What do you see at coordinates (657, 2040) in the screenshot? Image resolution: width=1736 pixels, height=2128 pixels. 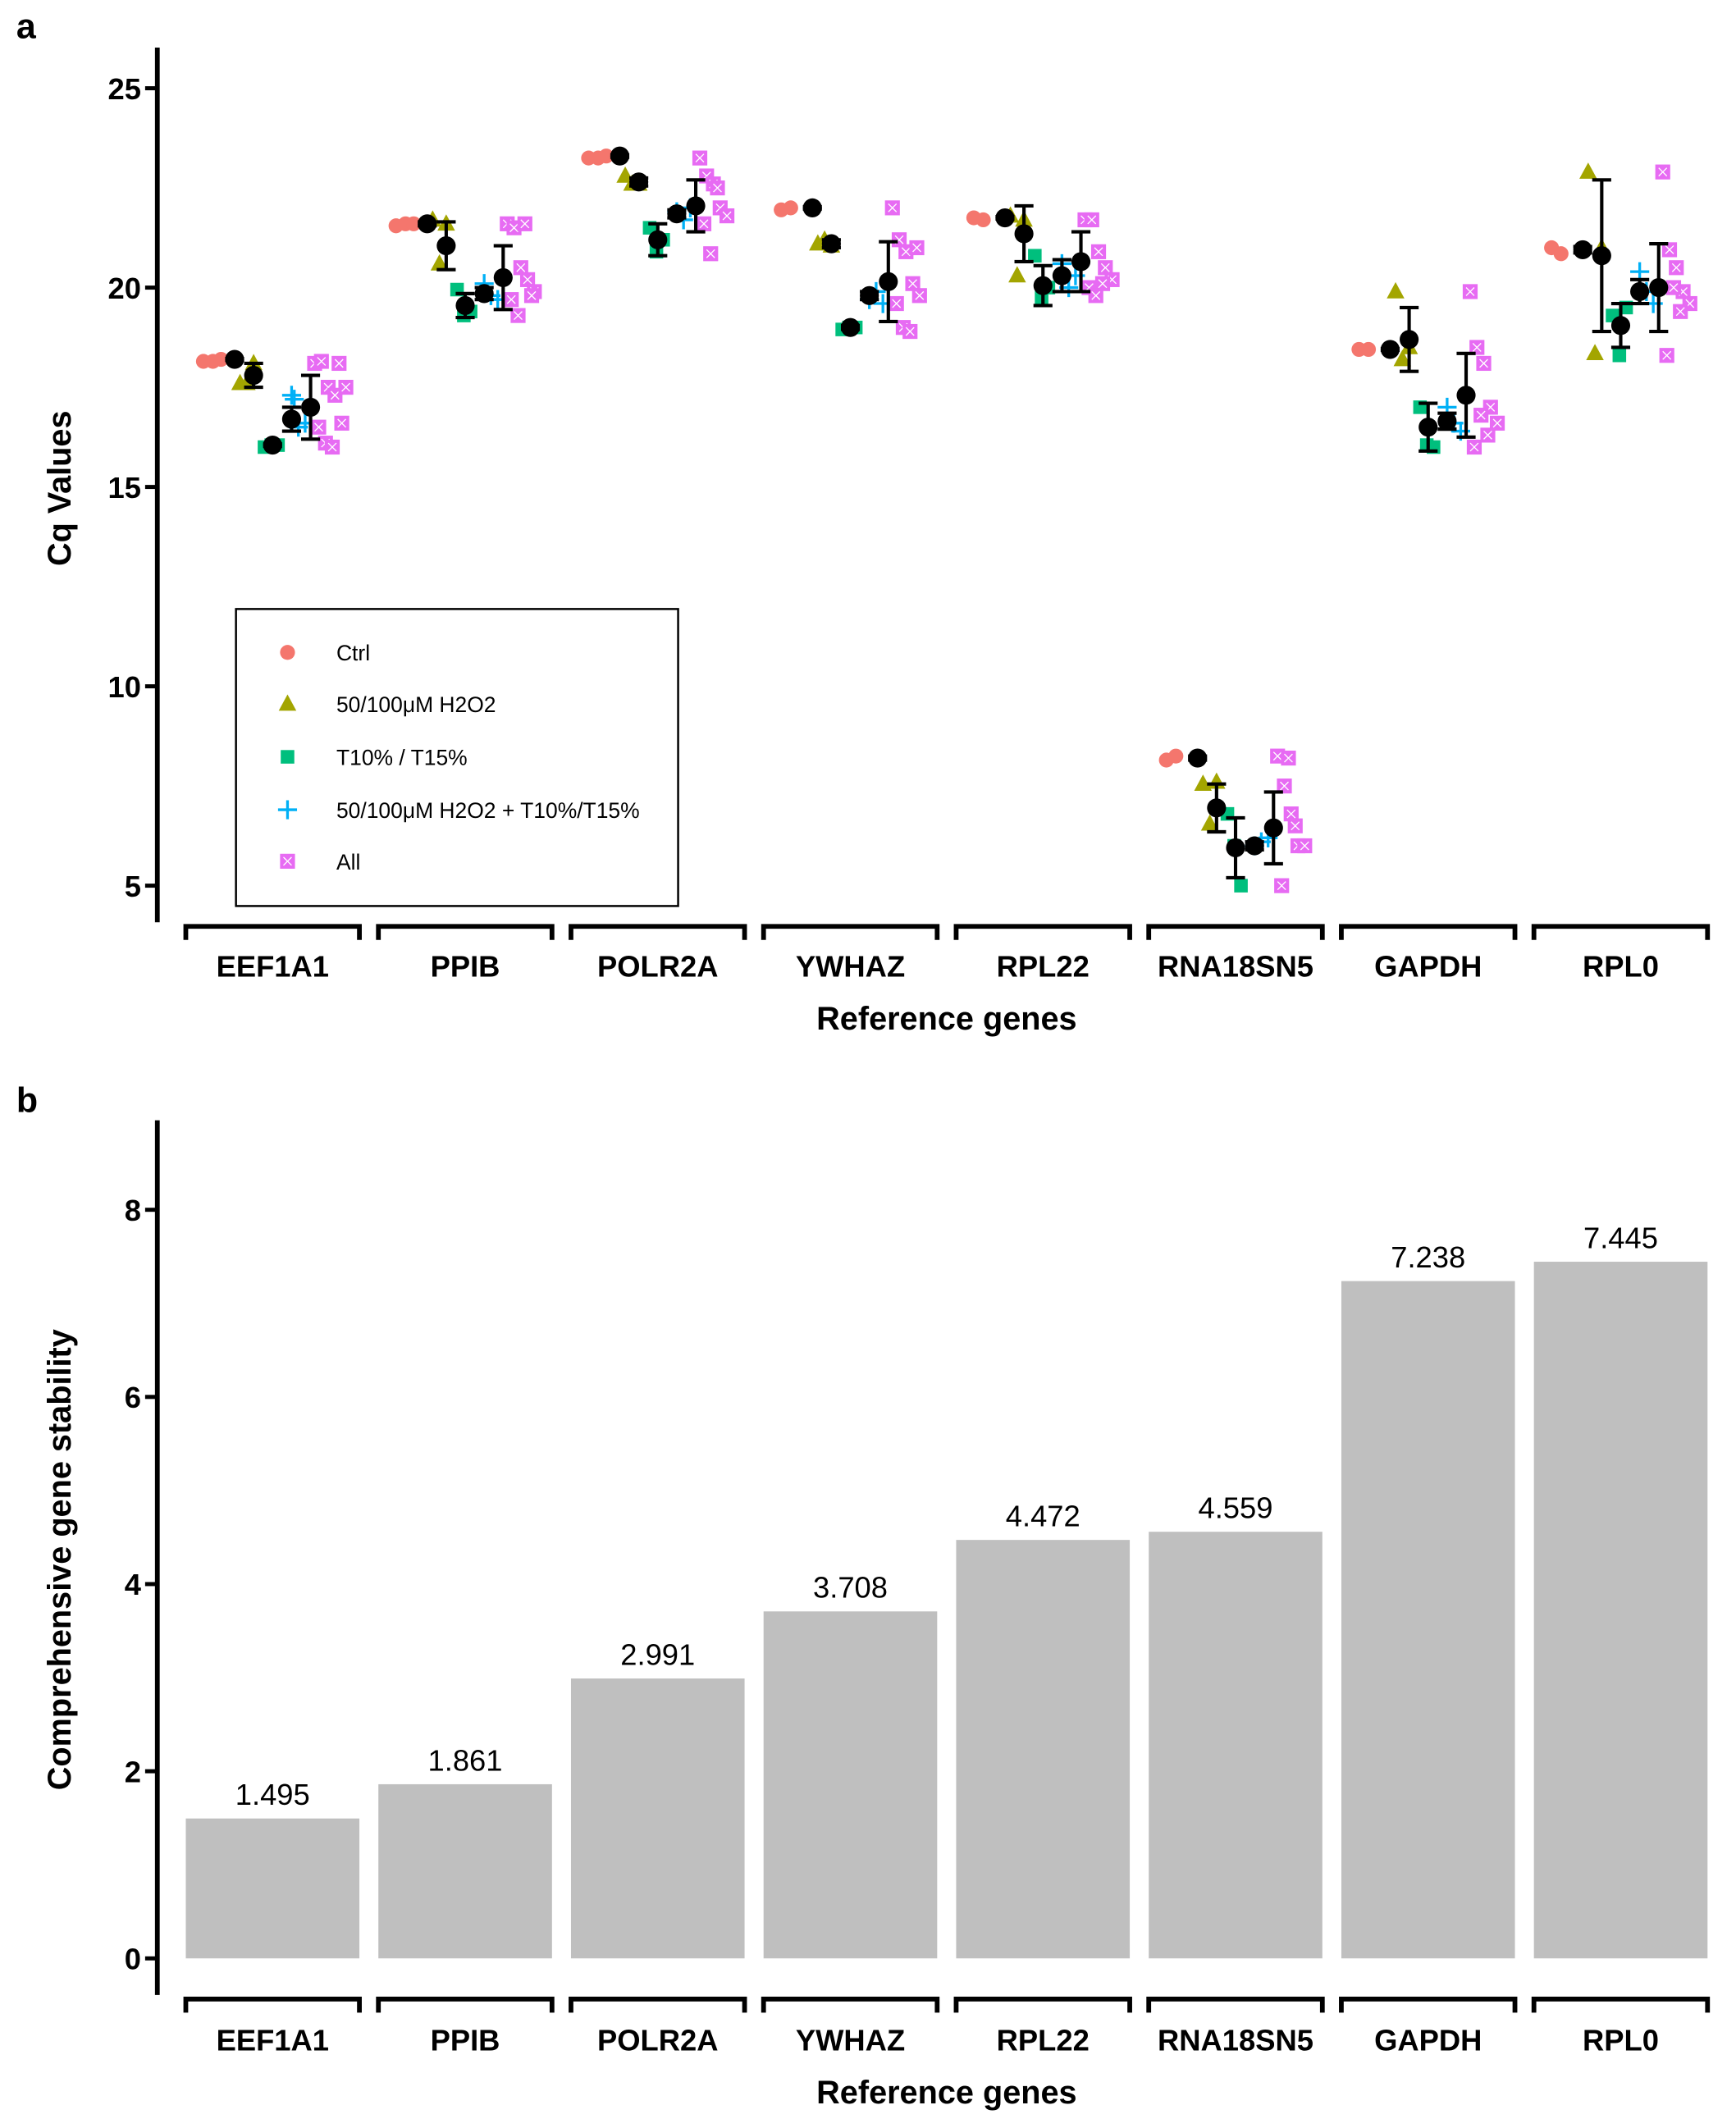 I see `x-tick-label: POLR2A` at bounding box center [657, 2040].